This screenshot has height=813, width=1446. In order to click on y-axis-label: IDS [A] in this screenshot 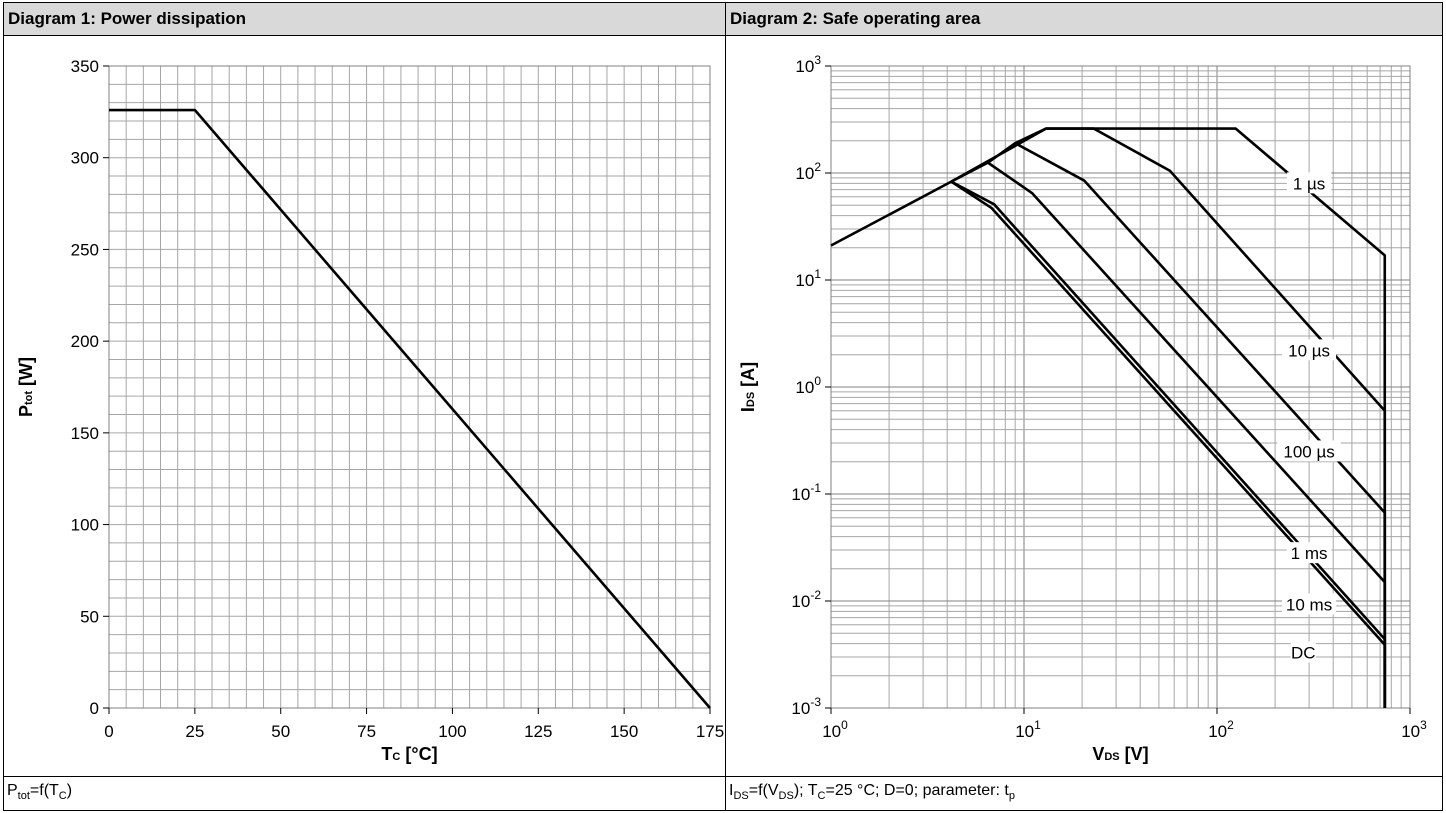, I will do `click(748, 387)`.